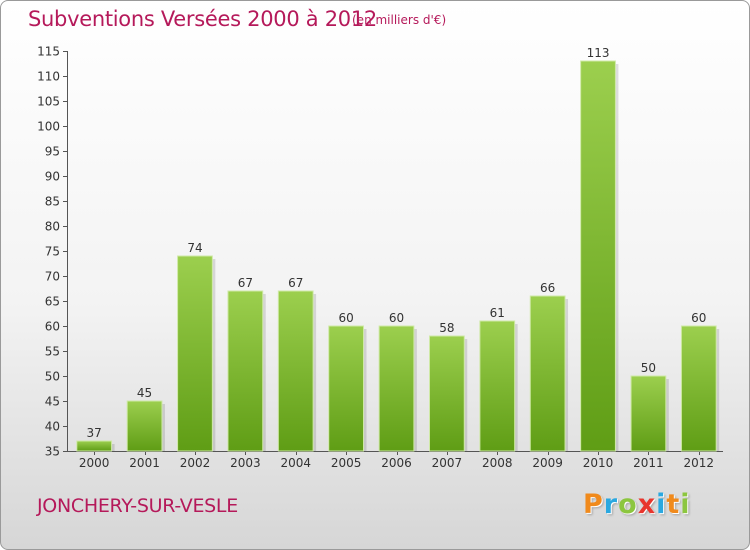 The image size is (750, 550). Describe the element at coordinates (396, 463) in the screenshot. I see `x-tick-label: 2006` at that location.